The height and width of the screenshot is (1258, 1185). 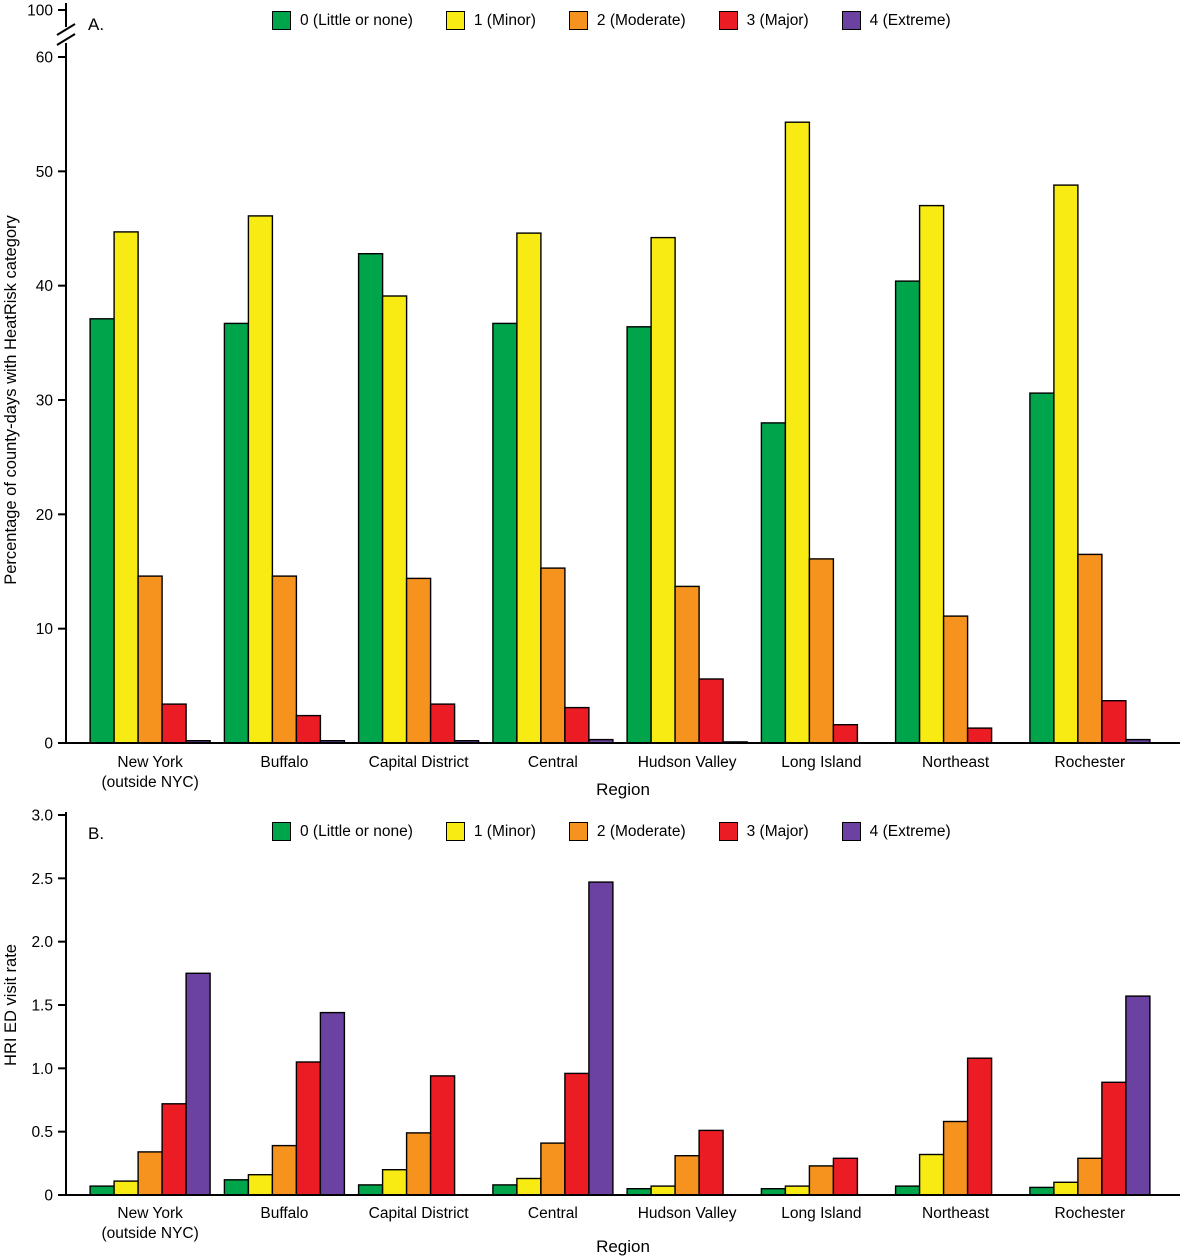 What do you see at coordinates (553, 762) in the screenshot?
I see `x-category-label: Central` at bounding box center [553, 762].